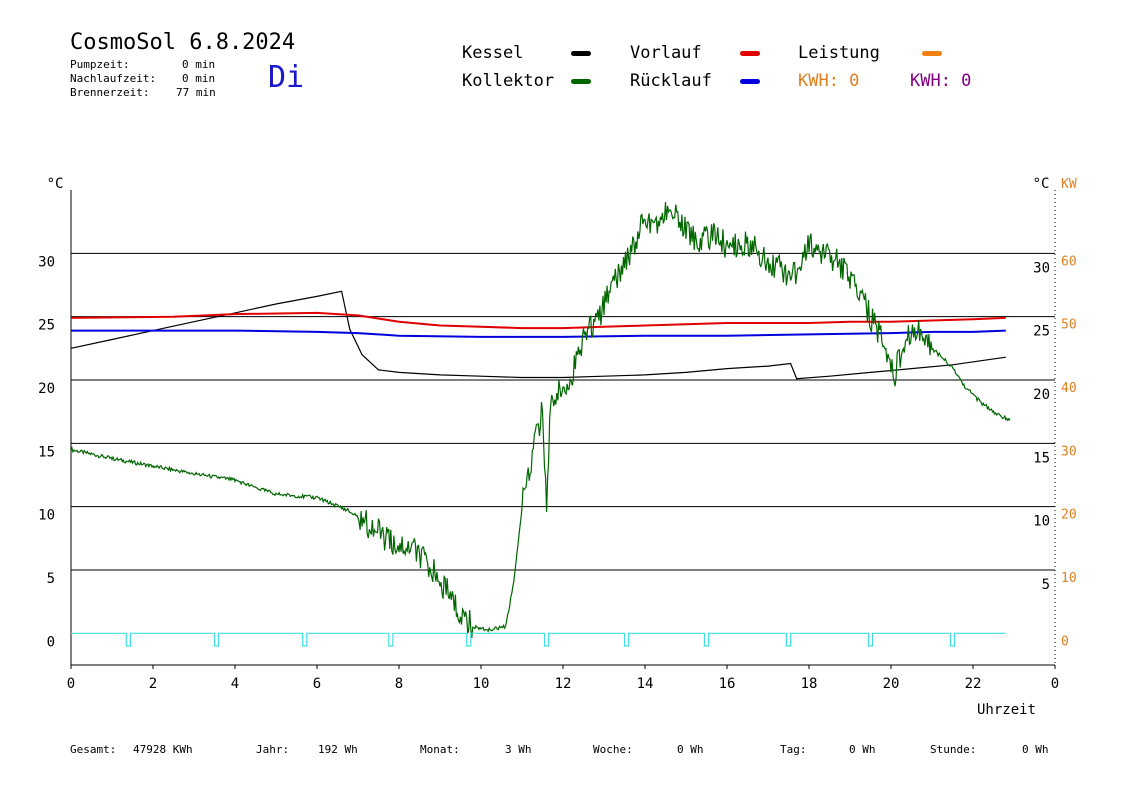 Image resolution: width=1148 pixels, height=812 pixels. Describe the element at coordinates (538, 320) in the screenshot. I see `series-vorlauf` at that location.